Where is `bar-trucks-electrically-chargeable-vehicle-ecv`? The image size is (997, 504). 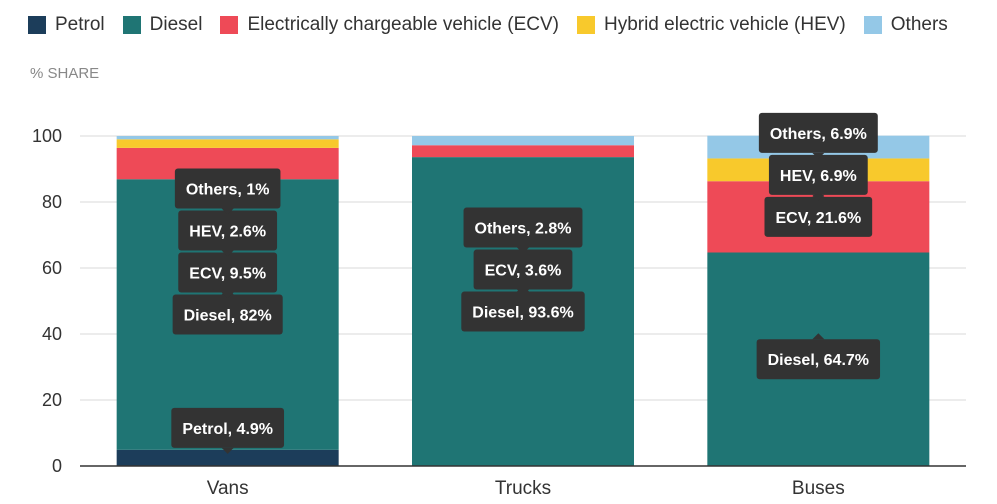
bar-trucks-electrically-chargeable-vehicle-ecv is located at coordinates (523, 151).